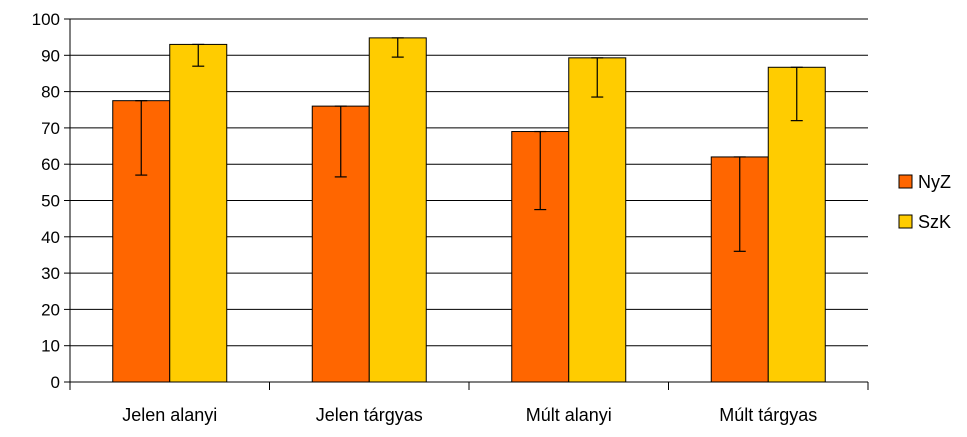 This screenshot has height=437, width=967. I want to click on y-tick-label: 10, so click(50, 346).